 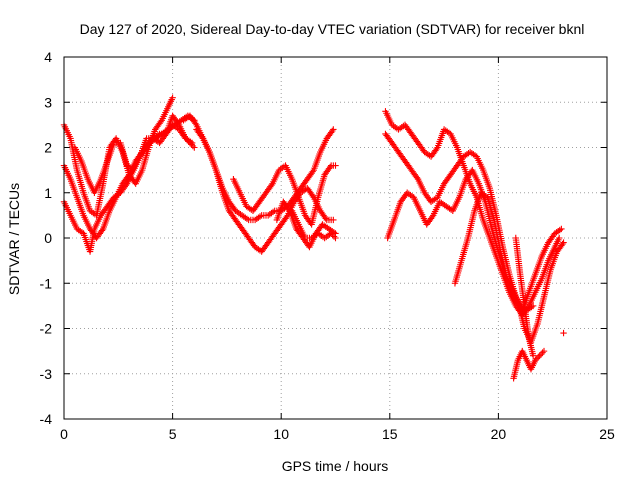 I want to click on x-axis-label: GPS time / hours, so click(x=335, y=466).